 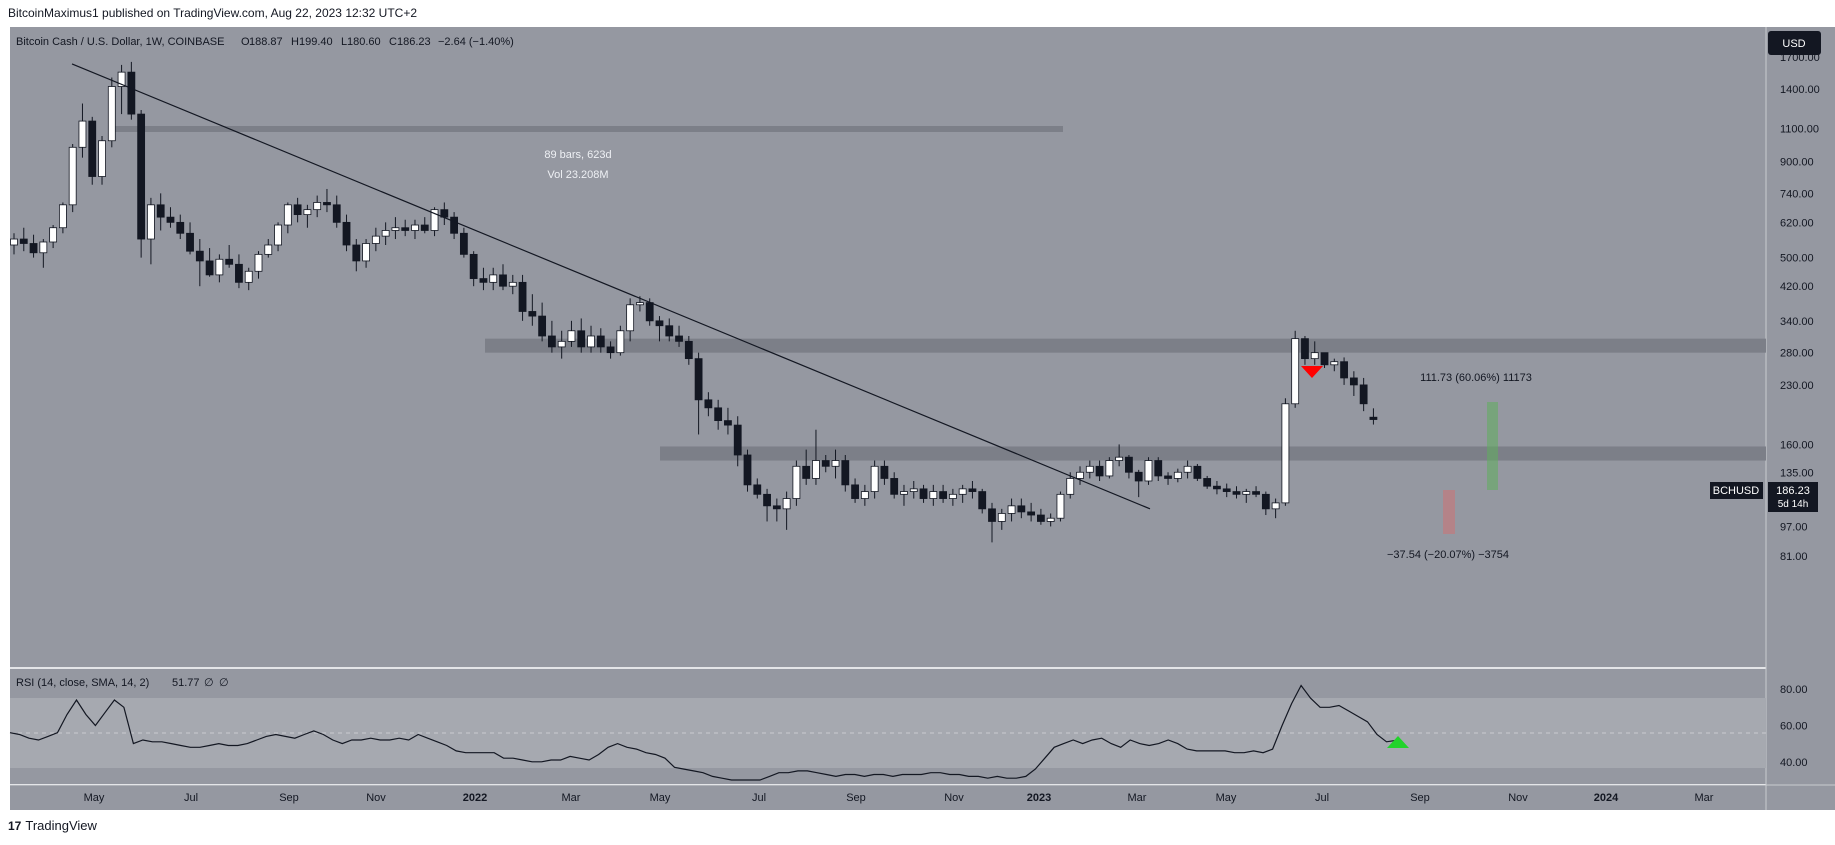 What do you see at coordinates (1125, 345) in the screenshot?
I see `resistance-zone` at bounding box center [1125, 345].